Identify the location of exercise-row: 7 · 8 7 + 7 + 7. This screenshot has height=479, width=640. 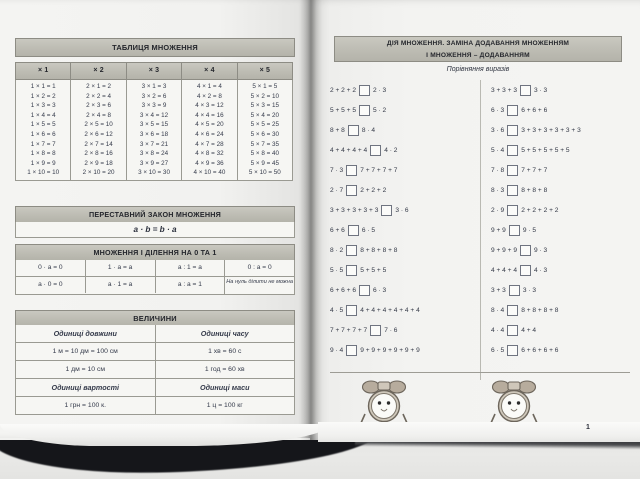
(560, 170).